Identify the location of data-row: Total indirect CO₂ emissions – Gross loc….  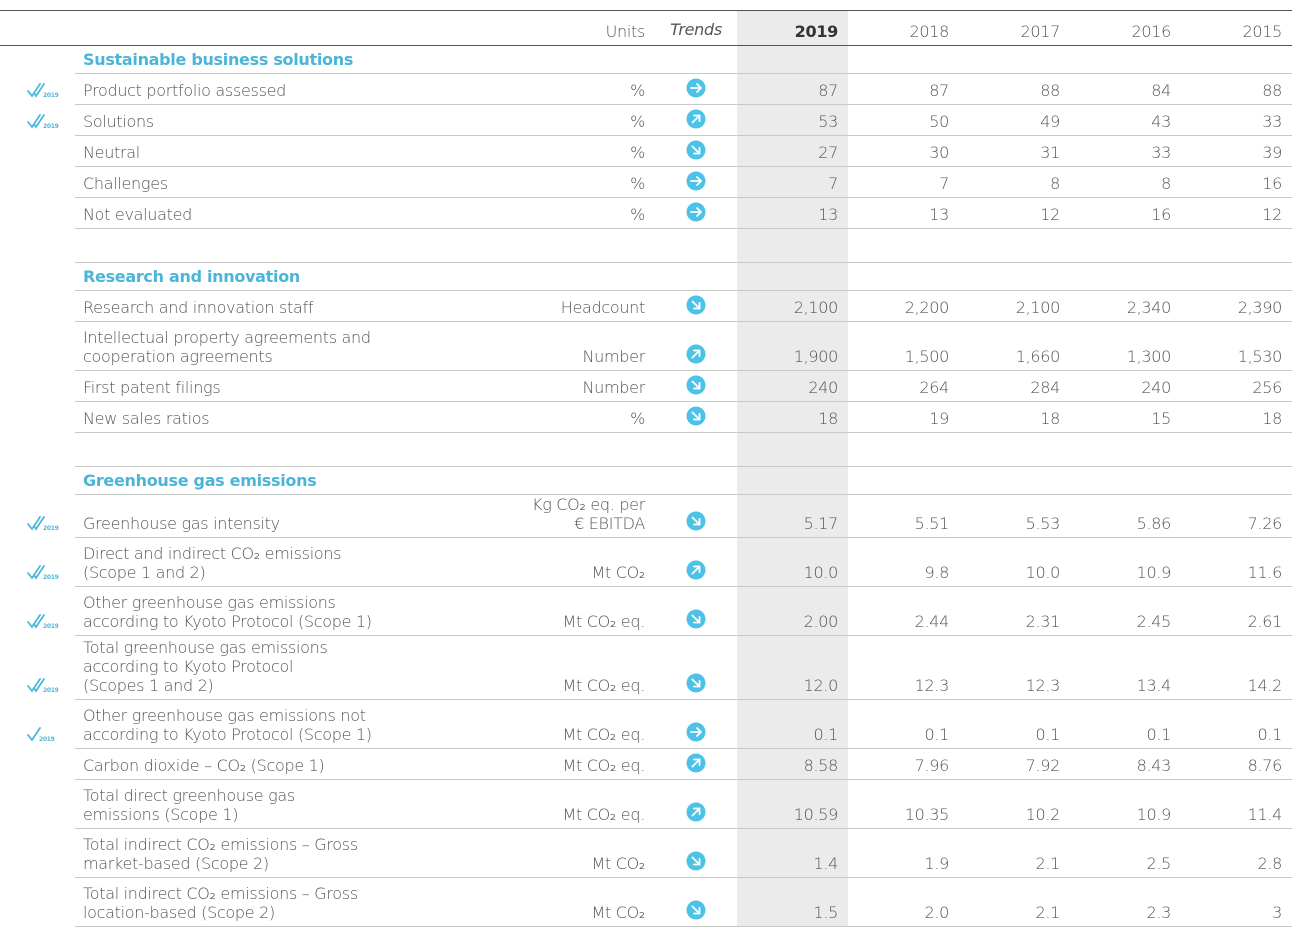
(646, 902).